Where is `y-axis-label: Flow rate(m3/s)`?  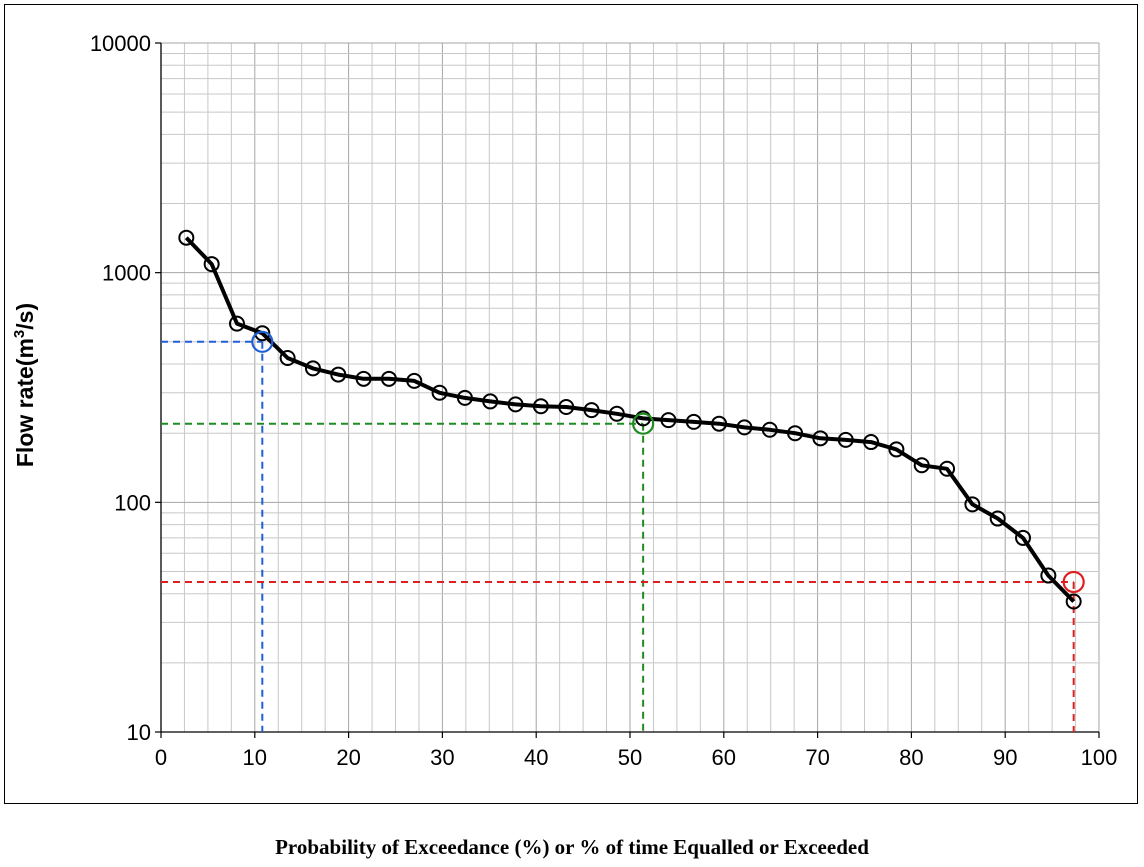 y-axis-label: Flow rate(m3/s) is located at coordinates (24, 385).